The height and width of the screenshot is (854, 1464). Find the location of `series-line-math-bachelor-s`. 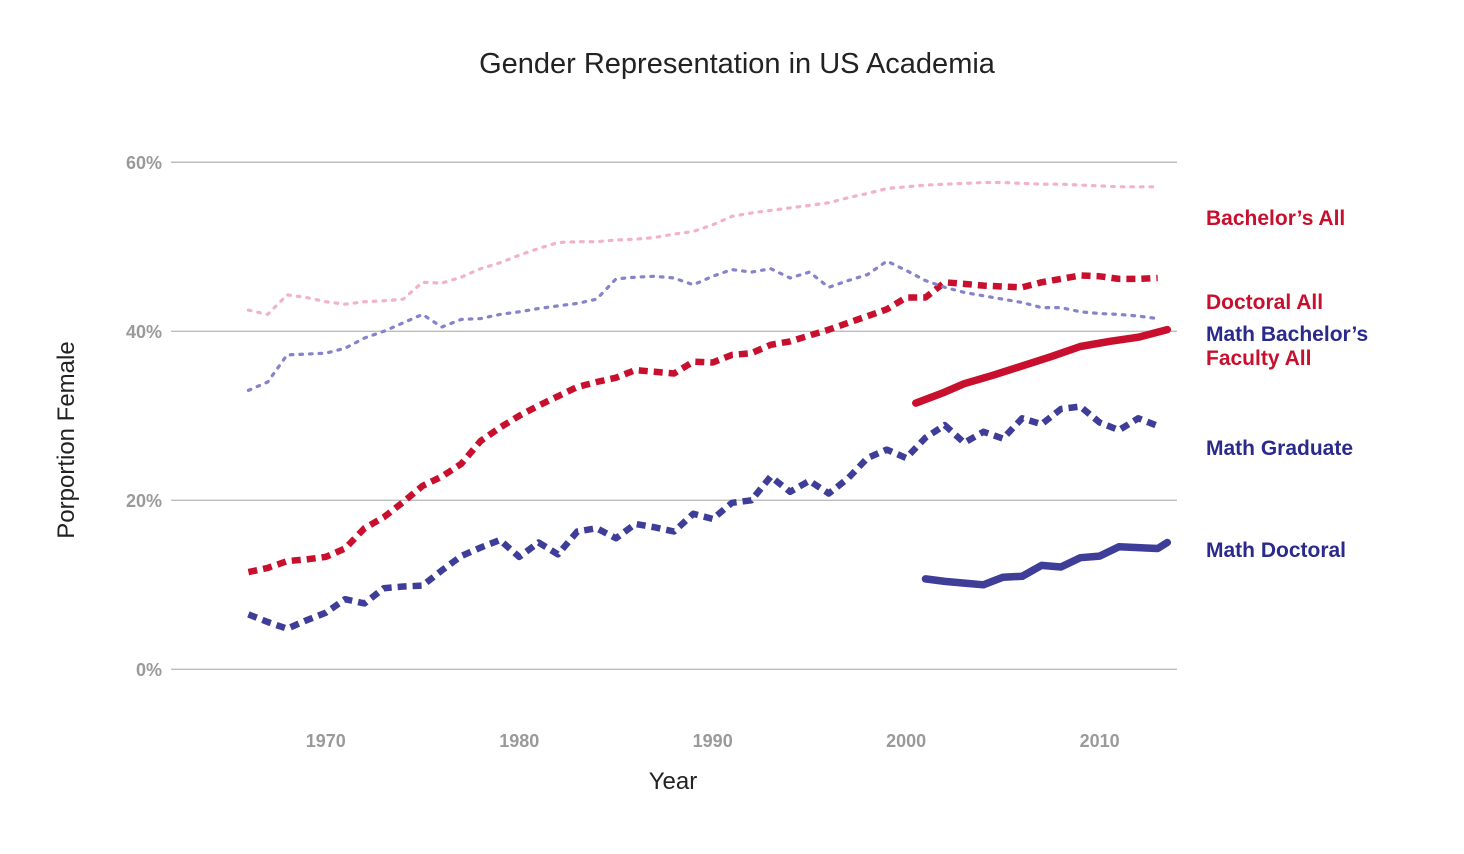

series-line-math-bachelor-s is located at coordinates (703, 325).